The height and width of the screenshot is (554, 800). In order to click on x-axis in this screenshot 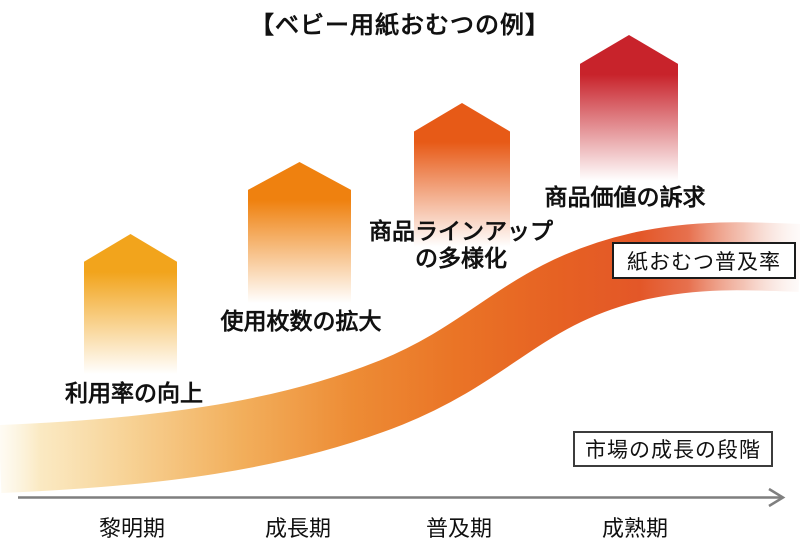, I will do `click(402, 497)`.